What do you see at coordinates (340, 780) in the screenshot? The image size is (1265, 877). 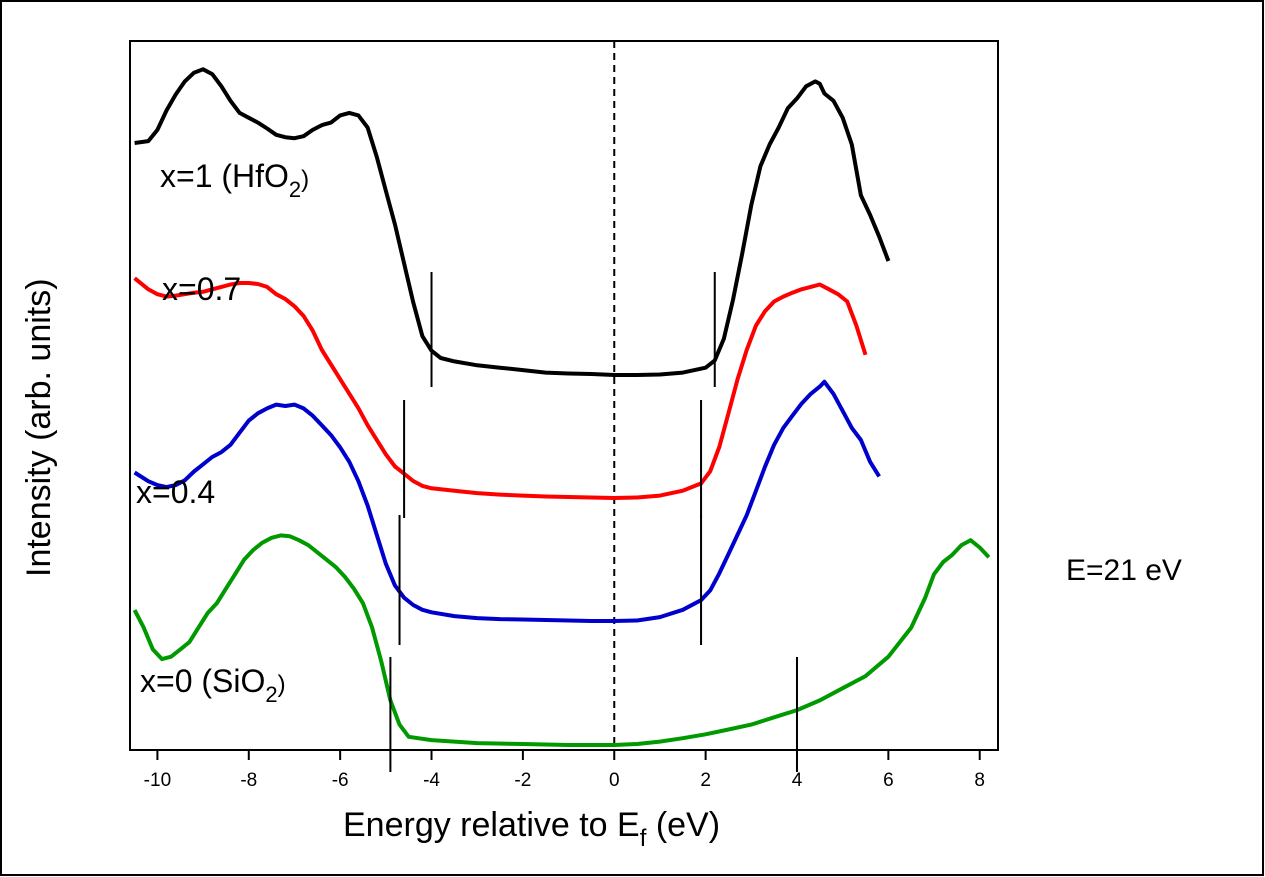 I see `x-tick-label: -6` at bounding box center [340, 780].